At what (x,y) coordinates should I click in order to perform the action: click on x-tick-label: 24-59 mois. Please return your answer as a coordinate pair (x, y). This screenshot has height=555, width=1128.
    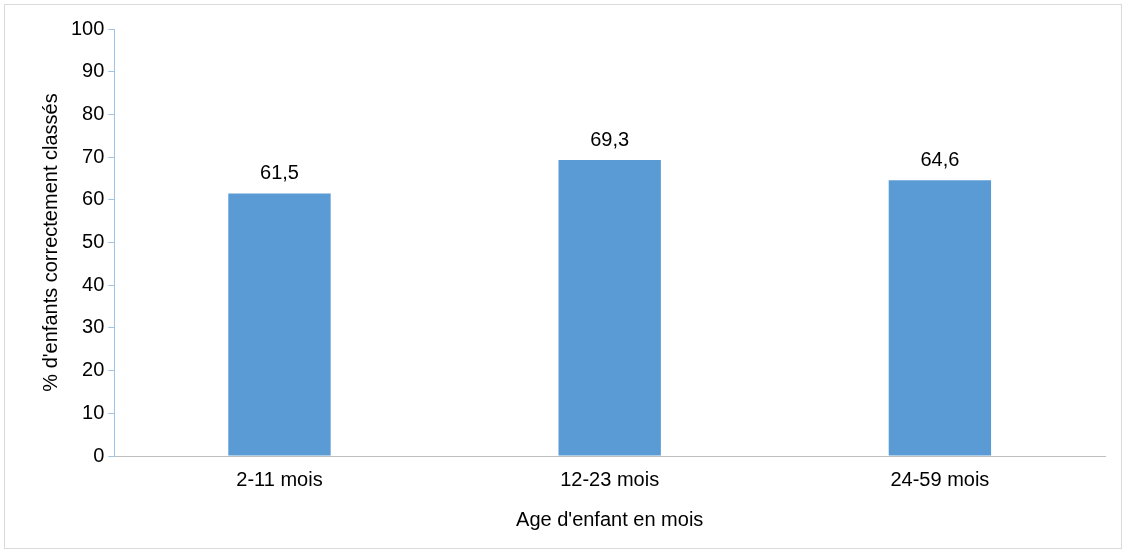
    Looking at the image, I should click on (940, 478).